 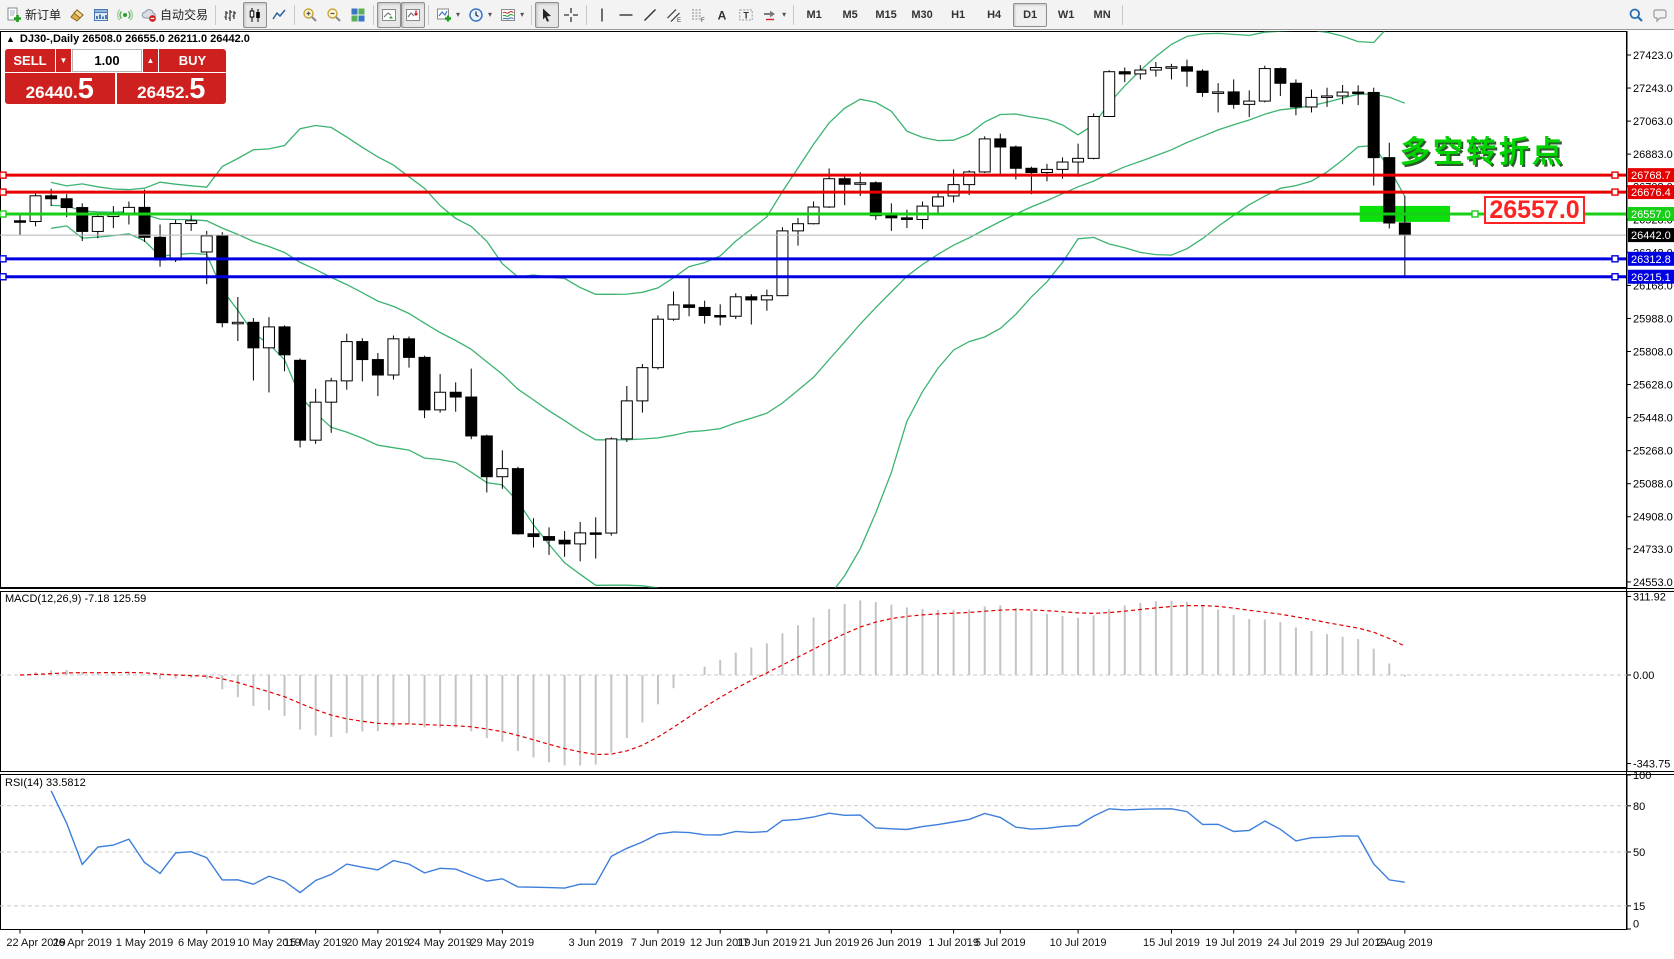 I want to click on timeframe-M1: M1, so click(x=814, y=15).